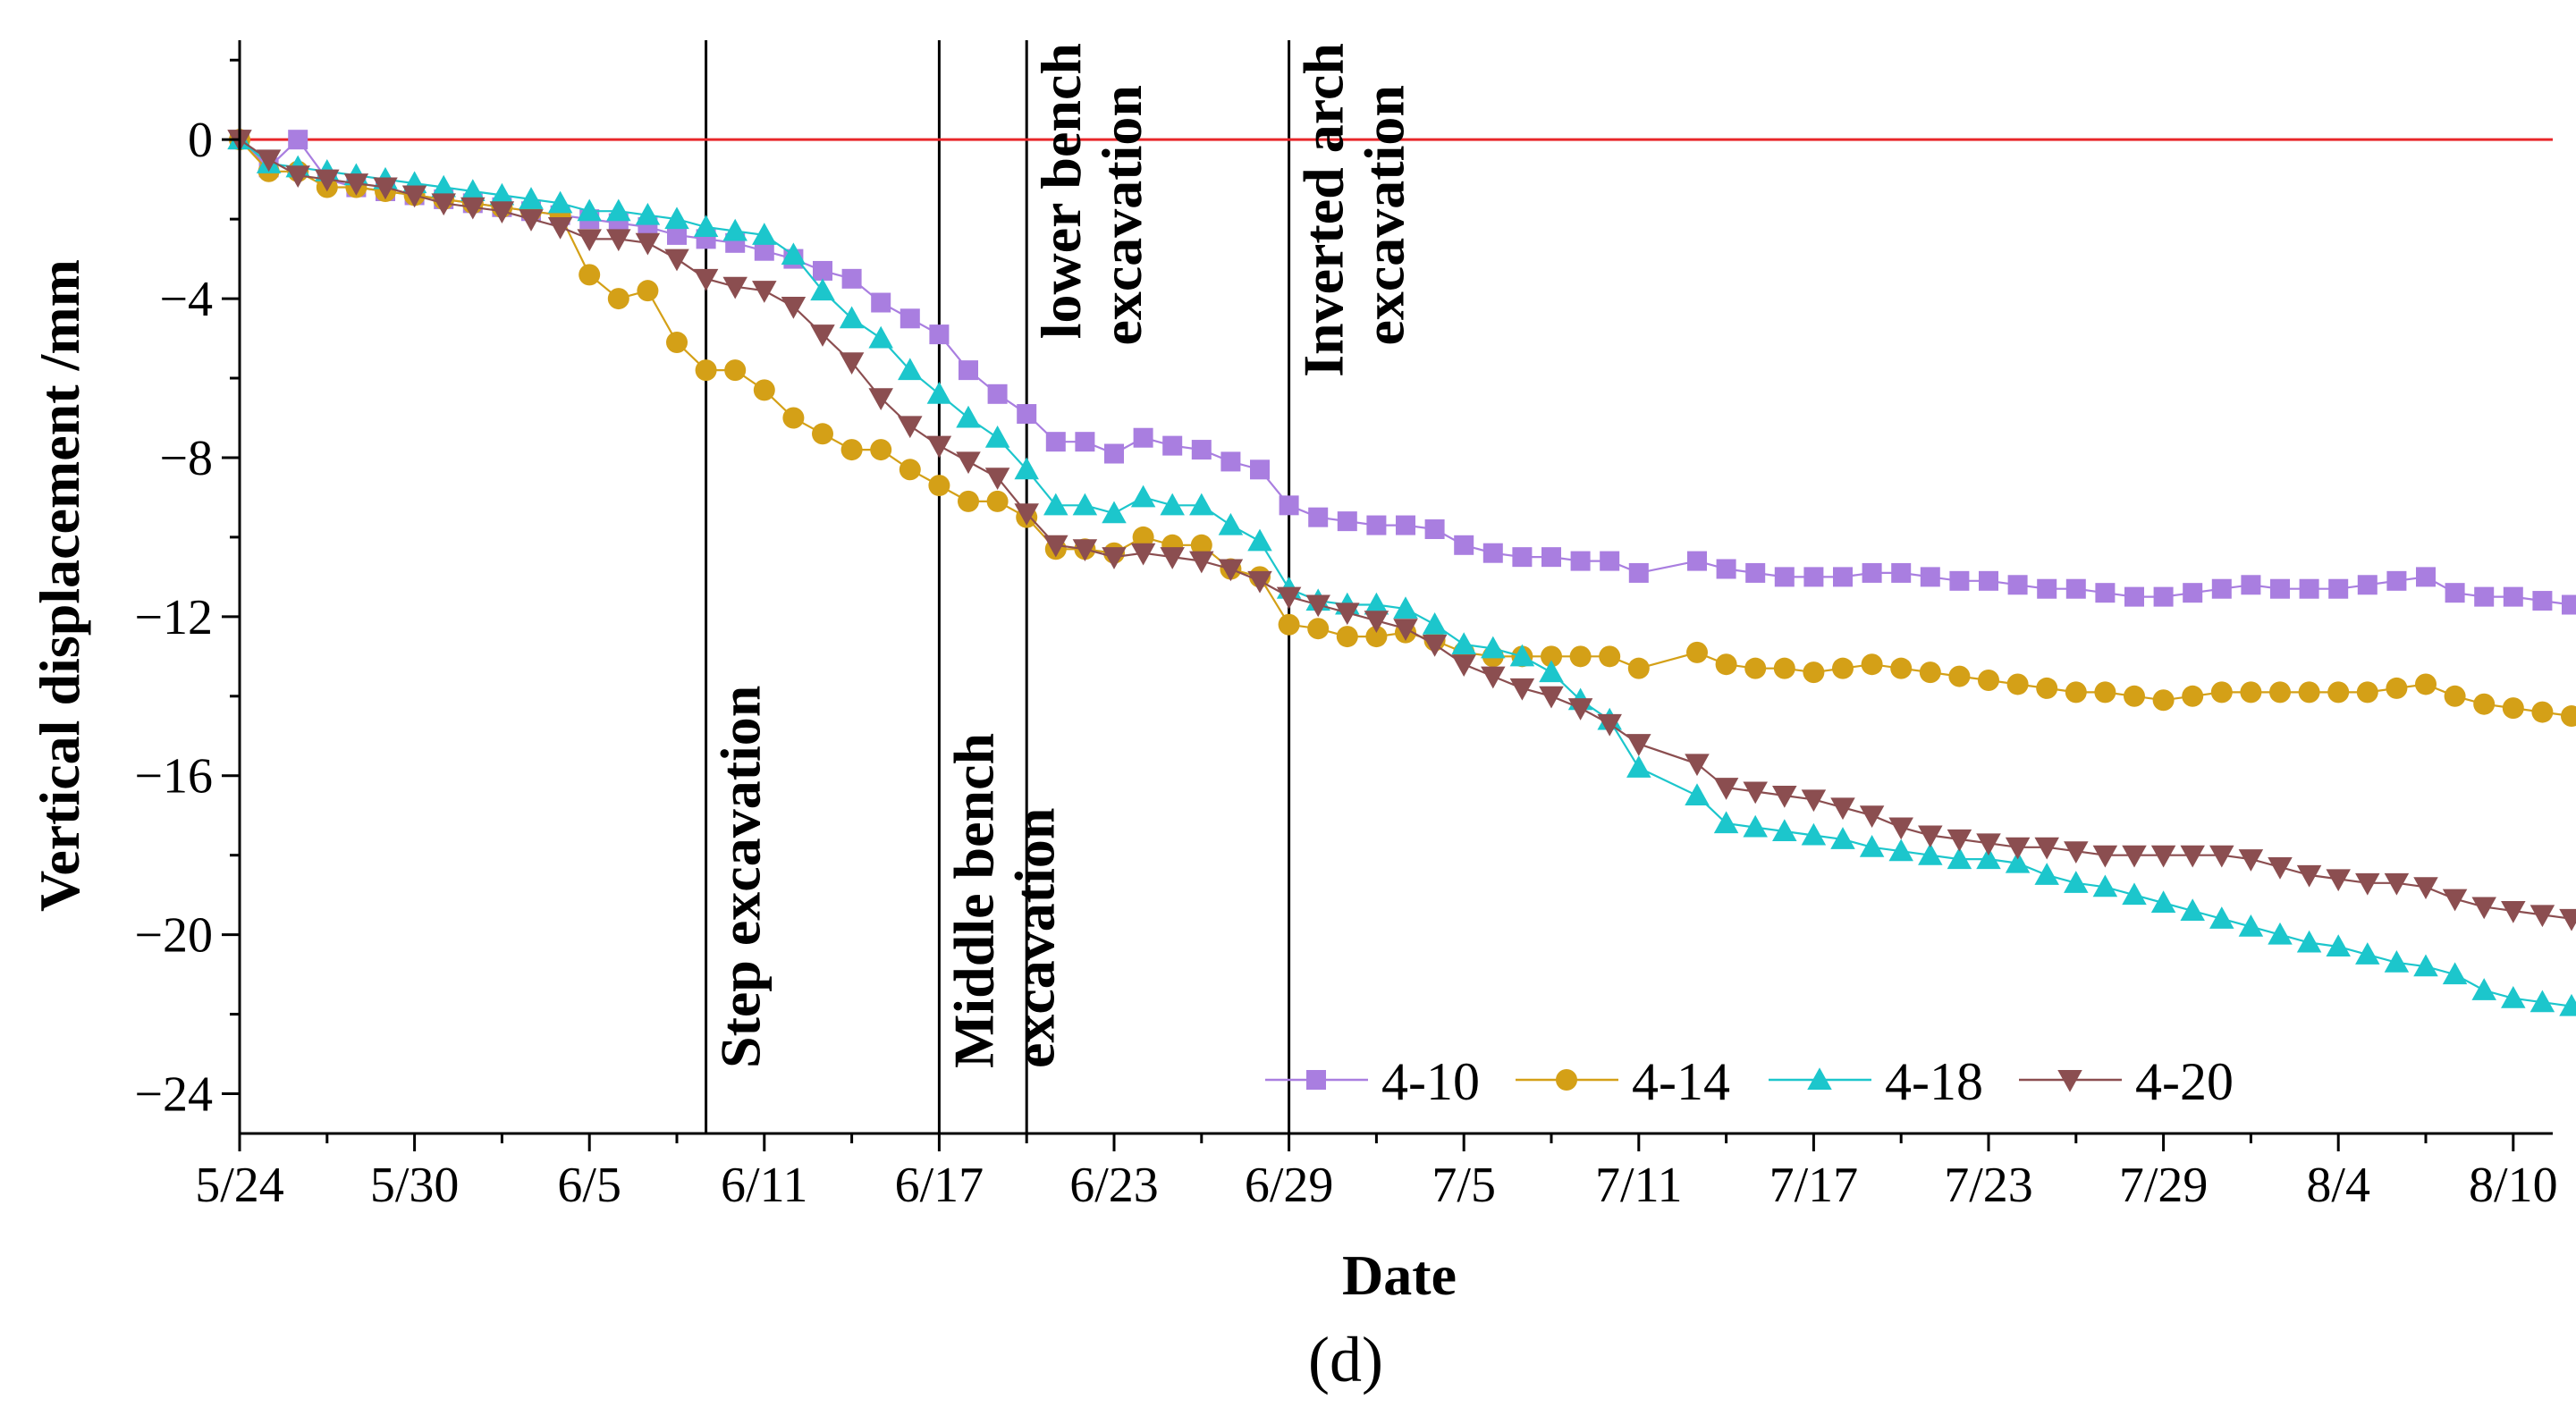 This screenshot has height=1424, width=2576. I want to click on x-tick-label: 6/11, so click(764, 1185).